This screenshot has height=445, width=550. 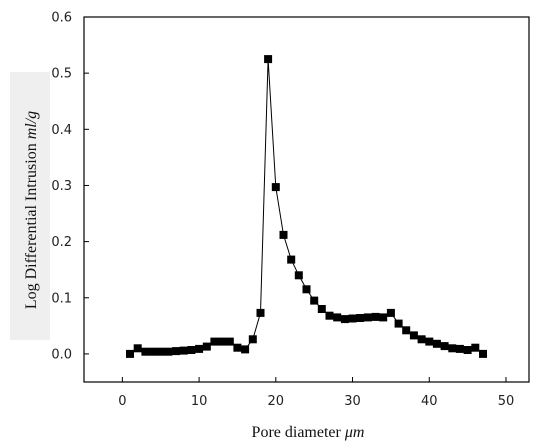 What do you see at coordinates (298, 432) in the screenshot?
I see `x-axis-title-text: Pore diameter` at bounding box center [298, 432].